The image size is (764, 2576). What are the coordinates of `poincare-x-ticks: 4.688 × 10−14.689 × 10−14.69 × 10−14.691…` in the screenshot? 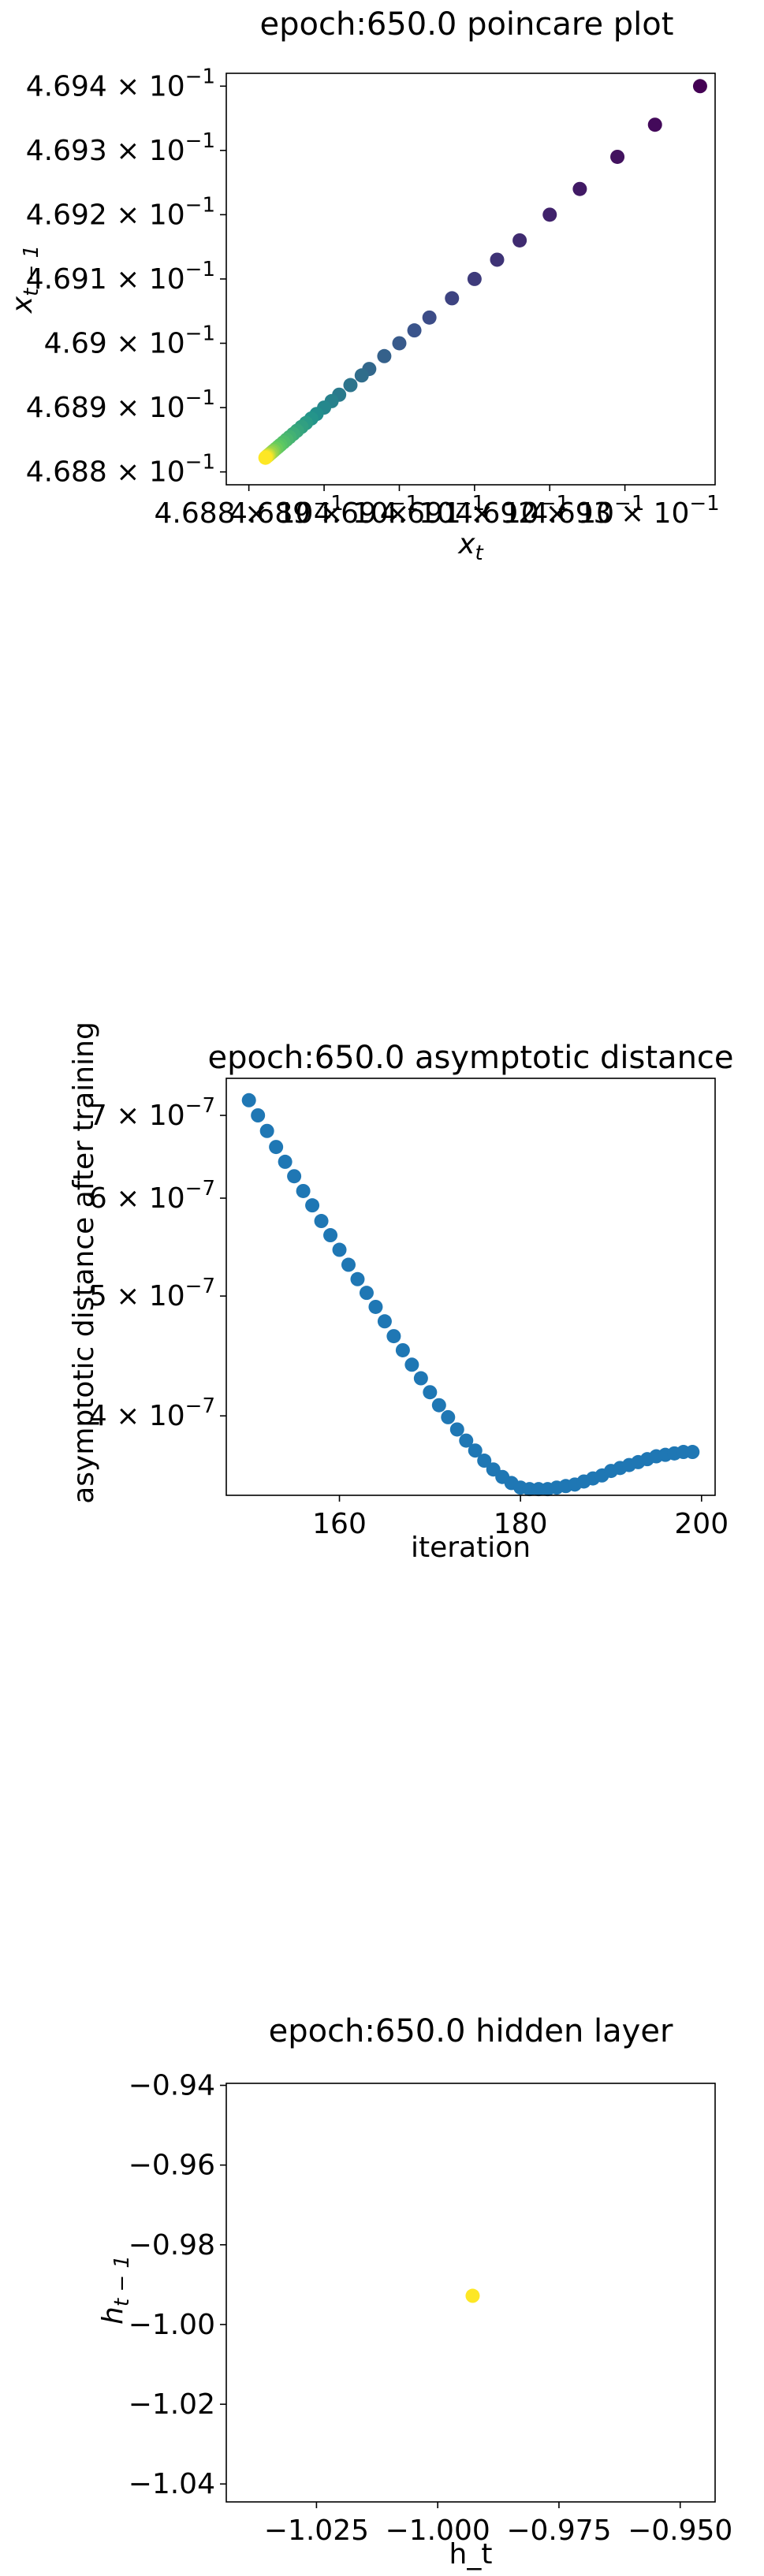 It's located at (437, 507).